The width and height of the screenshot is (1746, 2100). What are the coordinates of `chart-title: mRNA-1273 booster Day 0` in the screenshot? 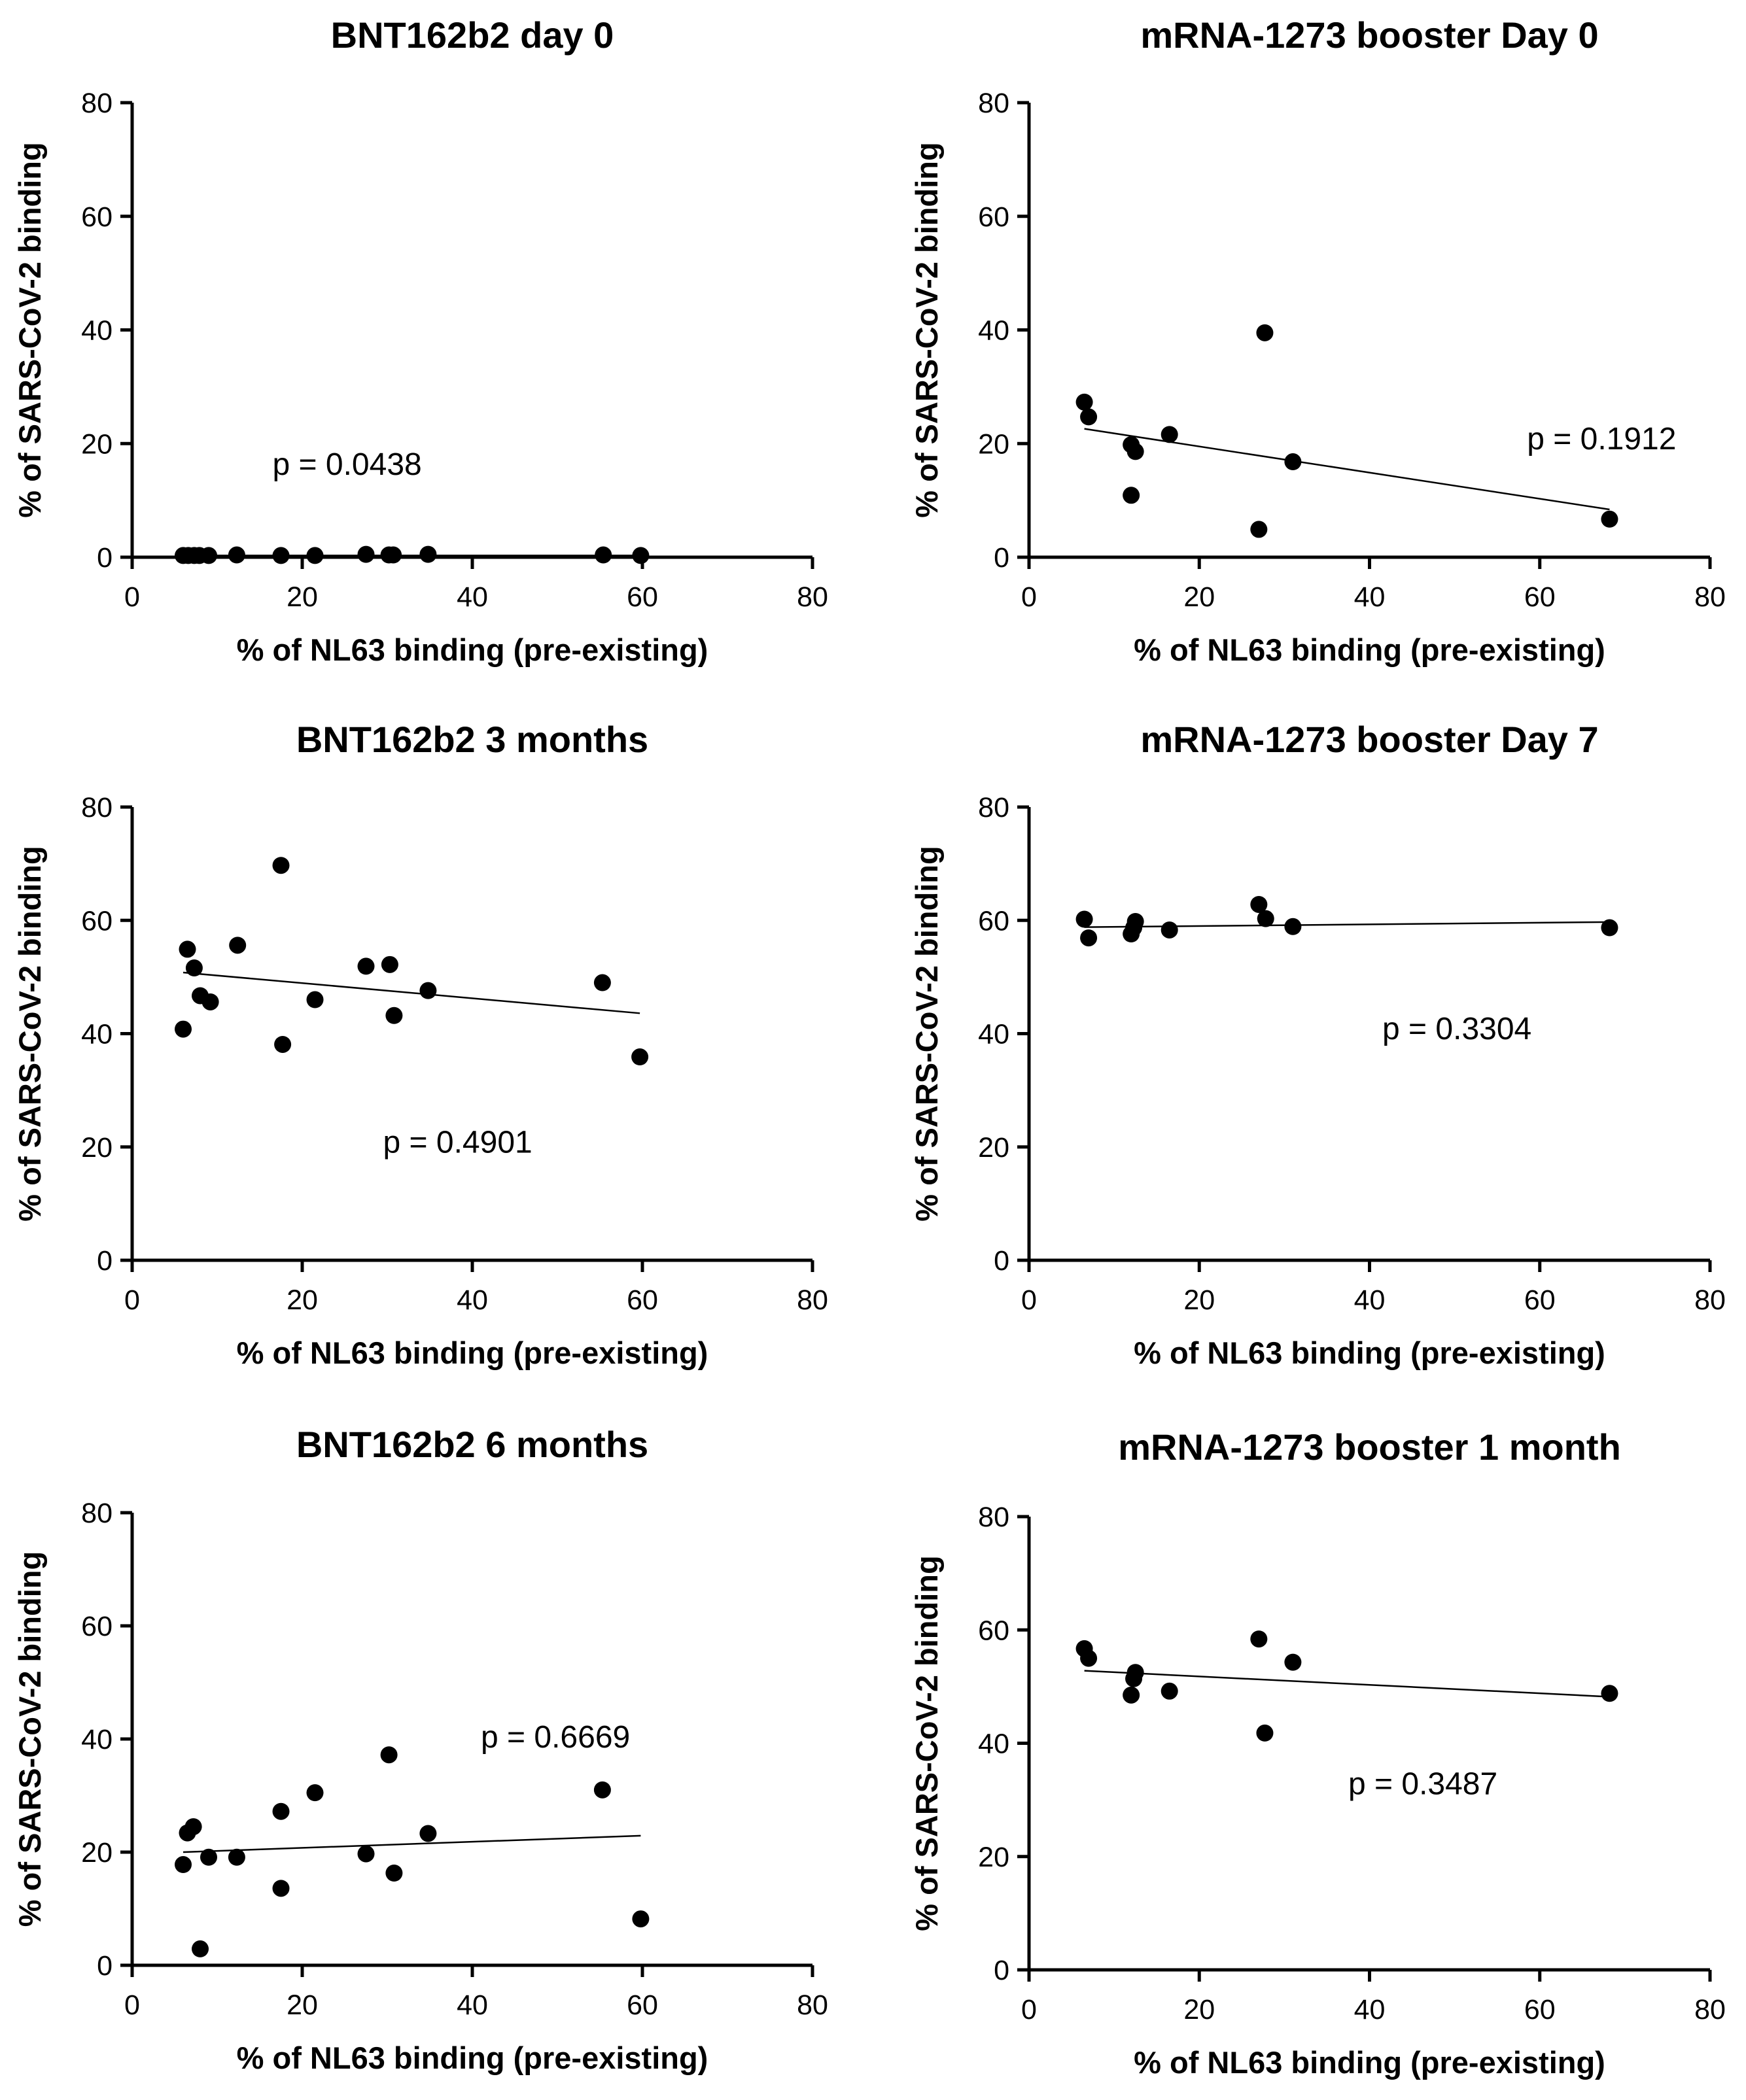 It's located at (1369, 35).